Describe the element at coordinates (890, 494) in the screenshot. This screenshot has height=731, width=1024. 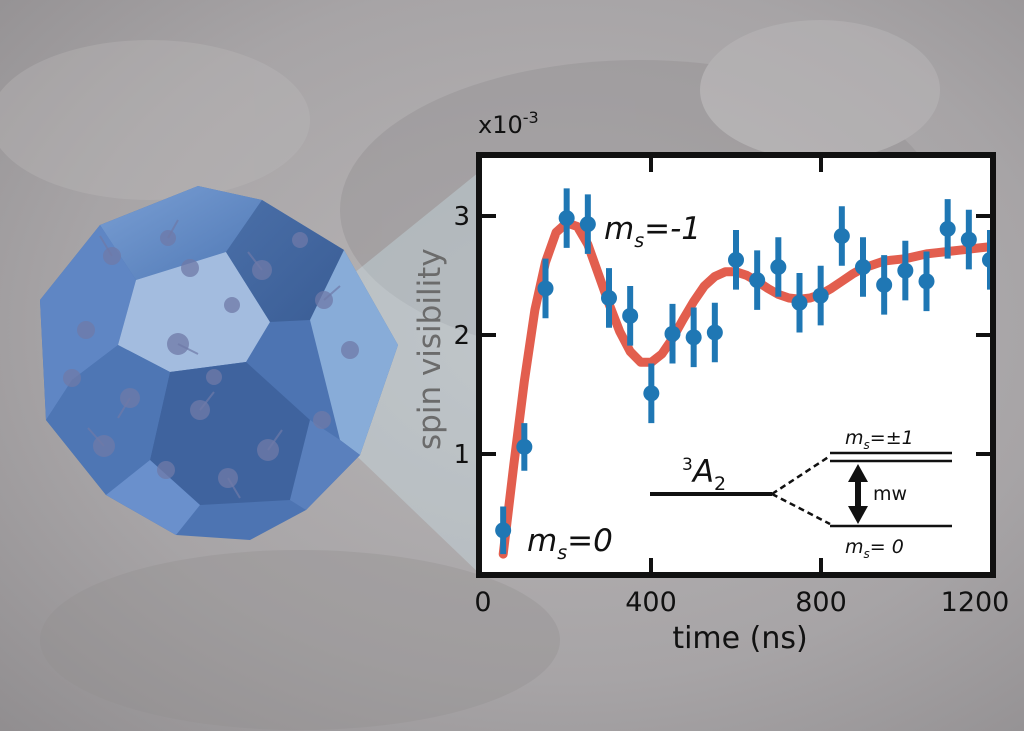
I see `mw-label: mw` at that location.